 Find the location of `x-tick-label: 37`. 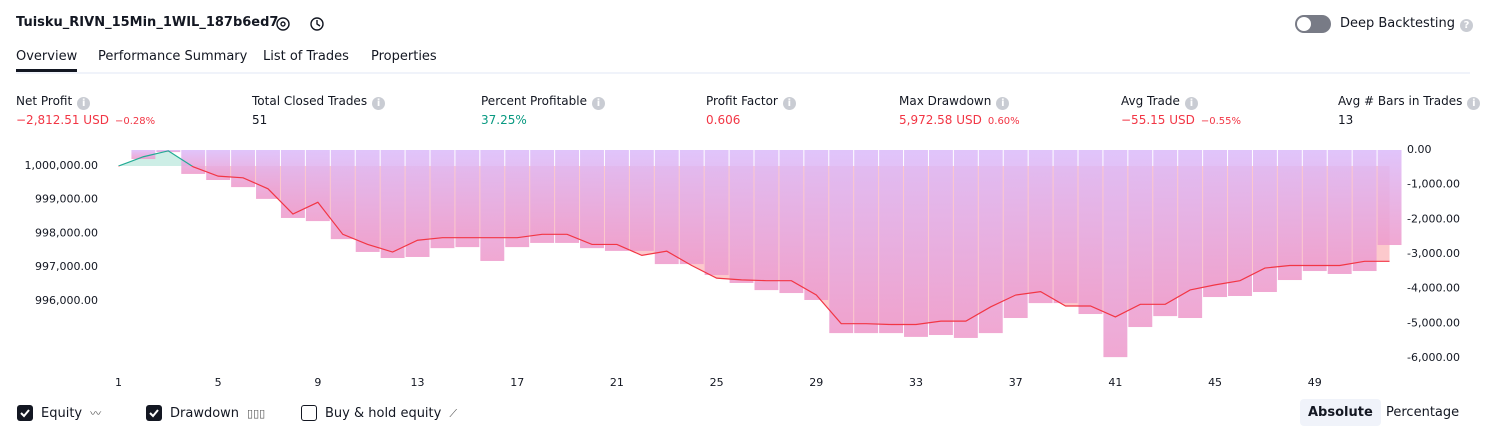

x-tick-label: 37 is located at coordinates (1016, 382).